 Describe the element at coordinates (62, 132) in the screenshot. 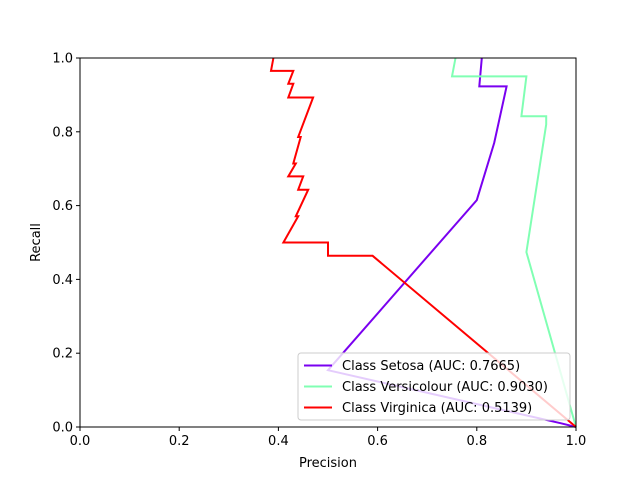

I see `y-tick-label: 0.8` at that location.